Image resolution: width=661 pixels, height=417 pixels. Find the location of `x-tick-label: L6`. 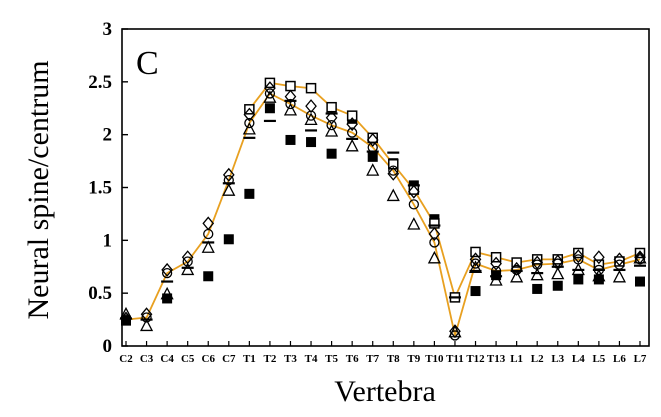

x-tick-label: L6 is located at coordinates (619, 359).